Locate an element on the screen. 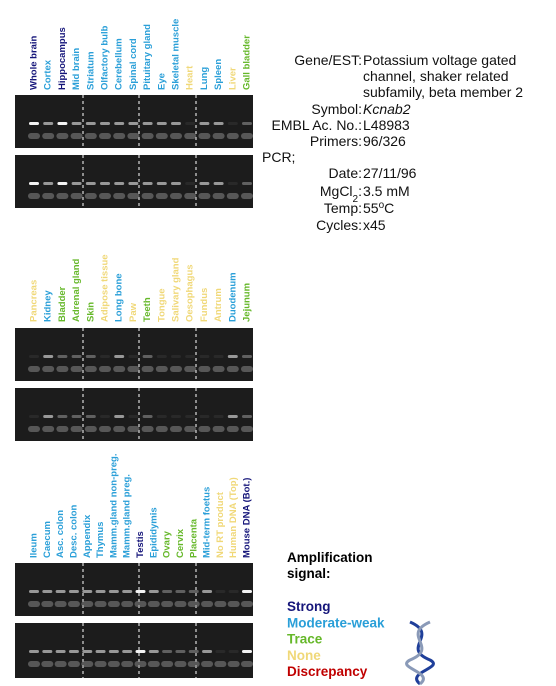 Image resolution: width=556 pixels, height=686 pixels. lane-label: Adipose tissue is located at coordinates (105, 288).